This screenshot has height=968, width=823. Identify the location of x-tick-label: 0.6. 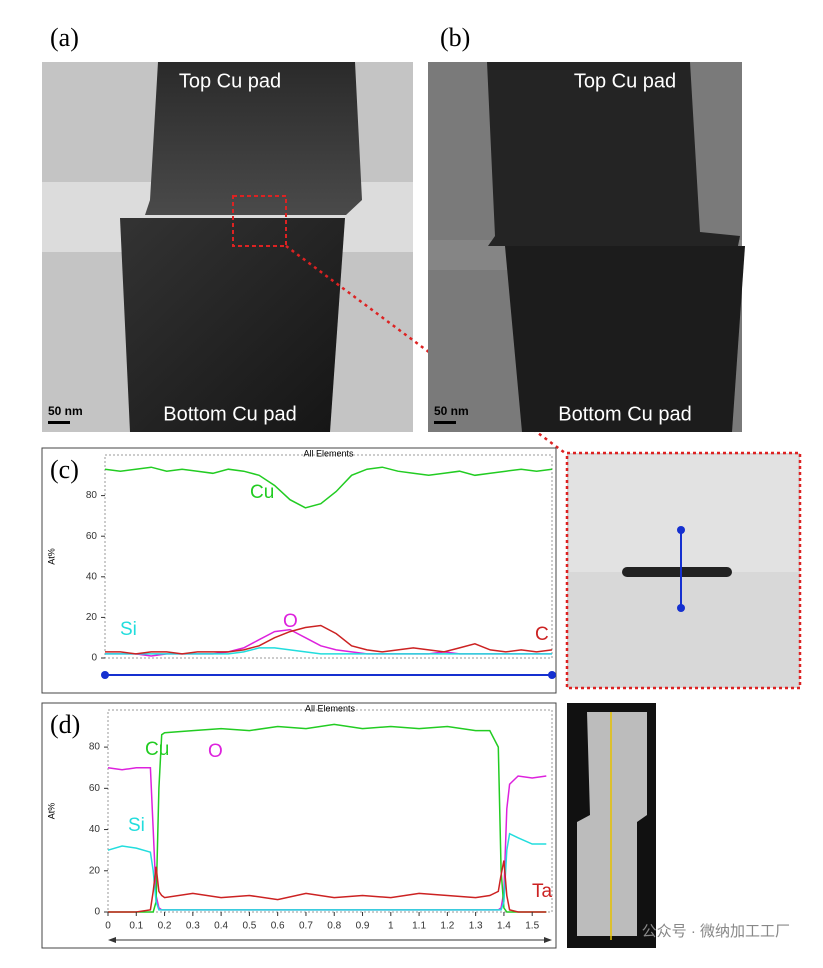
(278, 926).